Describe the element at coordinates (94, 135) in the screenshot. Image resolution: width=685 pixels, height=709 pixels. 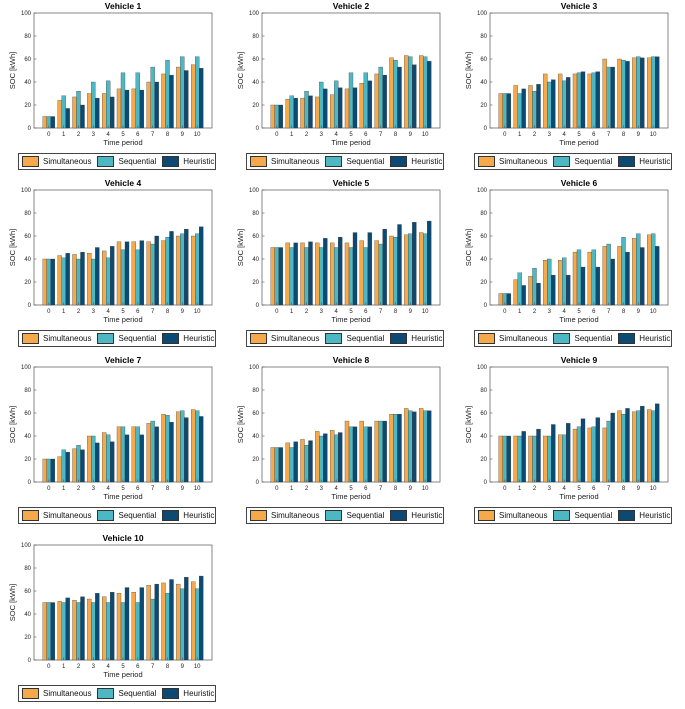
I see `x-tick-label: 3` at that location.